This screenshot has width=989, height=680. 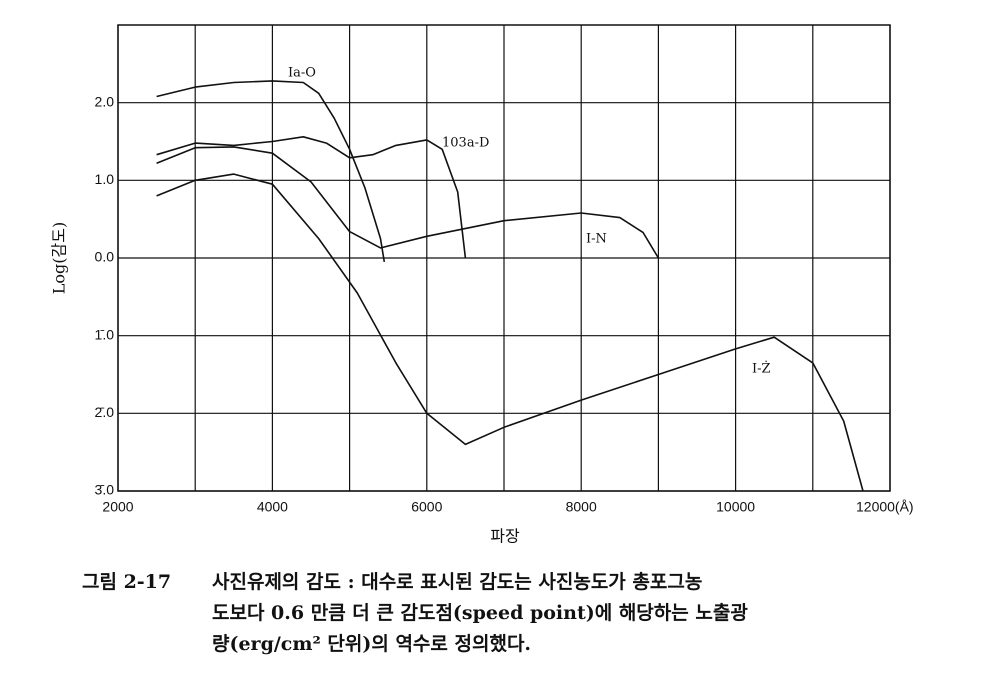 I want to click on y-tick-label: 0.0, so click(x=105, y=257).